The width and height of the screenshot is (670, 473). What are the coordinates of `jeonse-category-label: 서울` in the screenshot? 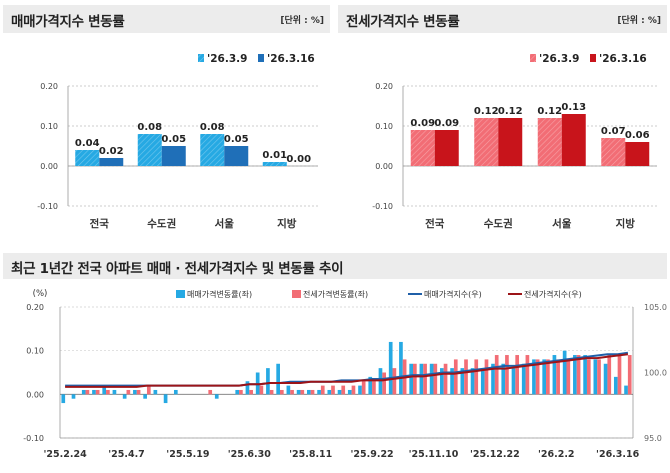 It's located at (562, 223).